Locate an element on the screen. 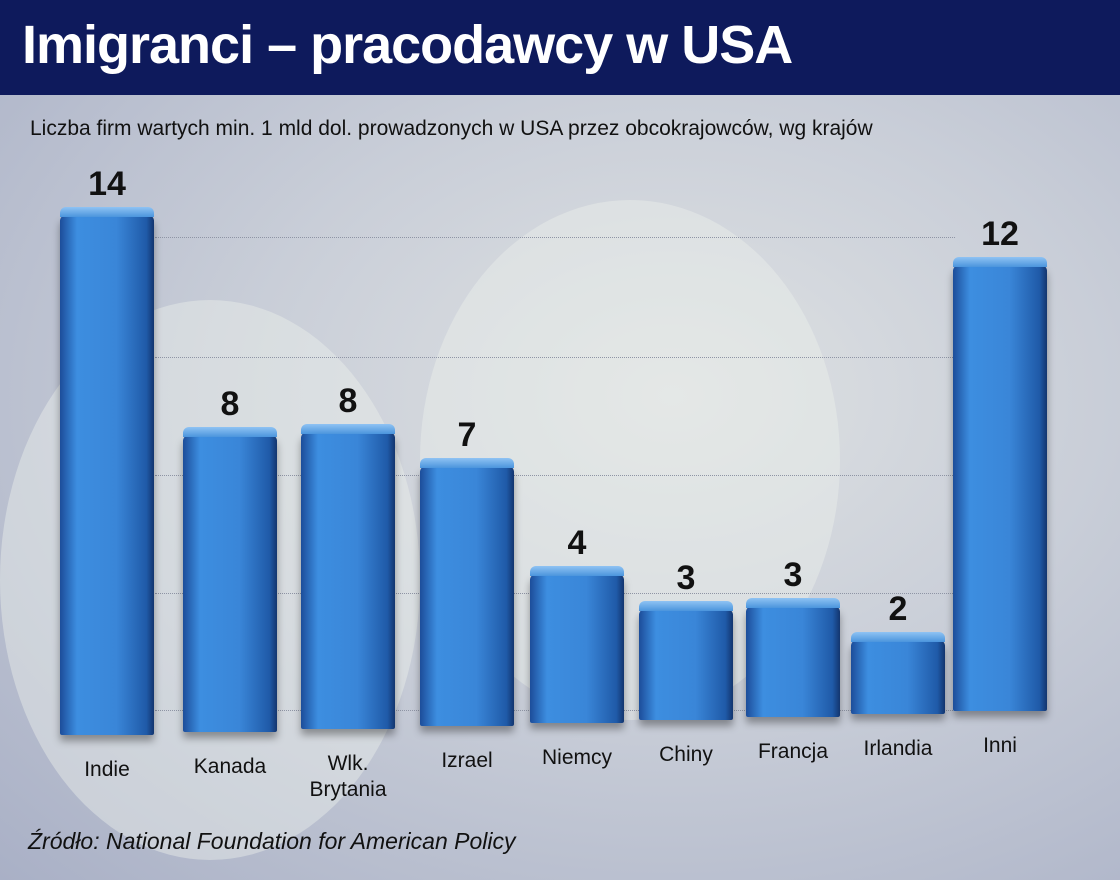  x-tick-label: Inni is located at coordinates (1000, 745).